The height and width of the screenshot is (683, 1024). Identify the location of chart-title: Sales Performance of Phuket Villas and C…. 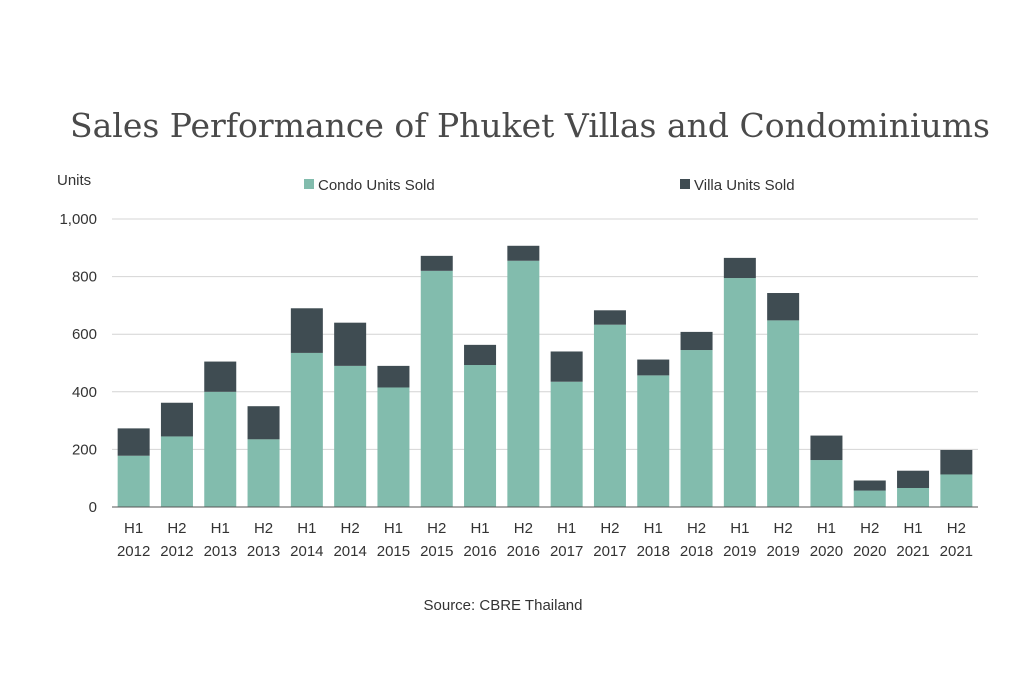
(530, 125).